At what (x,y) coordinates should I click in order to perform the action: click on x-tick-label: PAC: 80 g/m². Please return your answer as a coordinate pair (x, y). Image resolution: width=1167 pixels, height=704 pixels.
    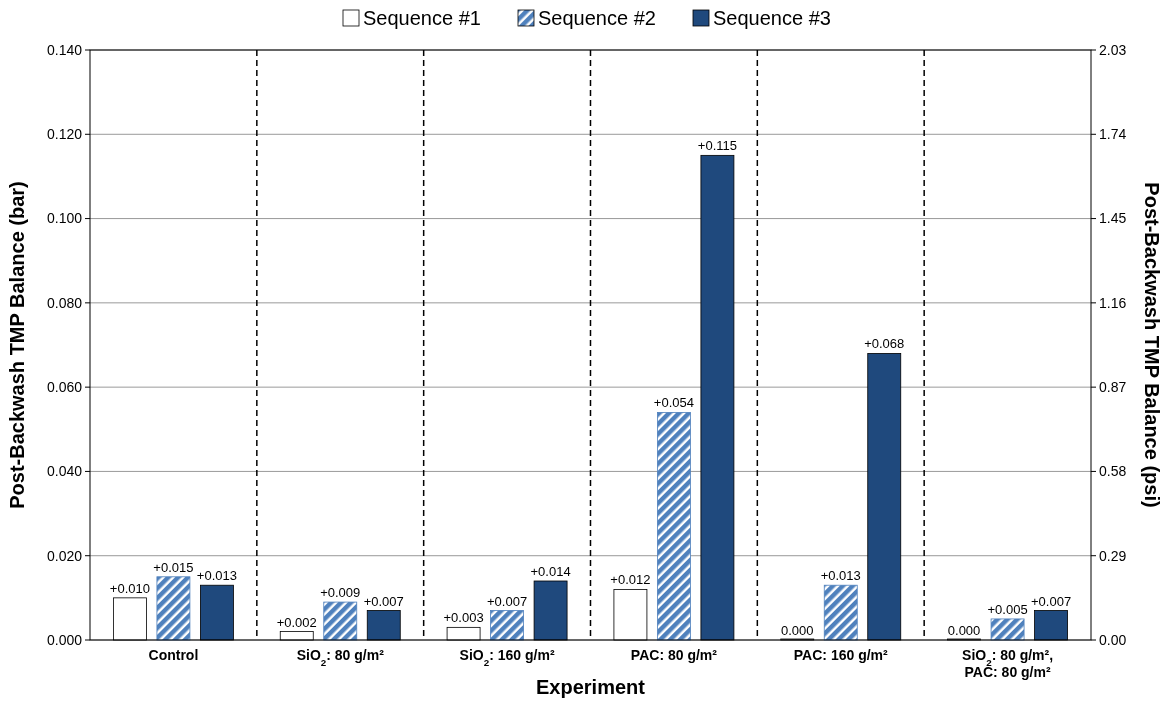
    Looking at the image, I should click on (674, 655).